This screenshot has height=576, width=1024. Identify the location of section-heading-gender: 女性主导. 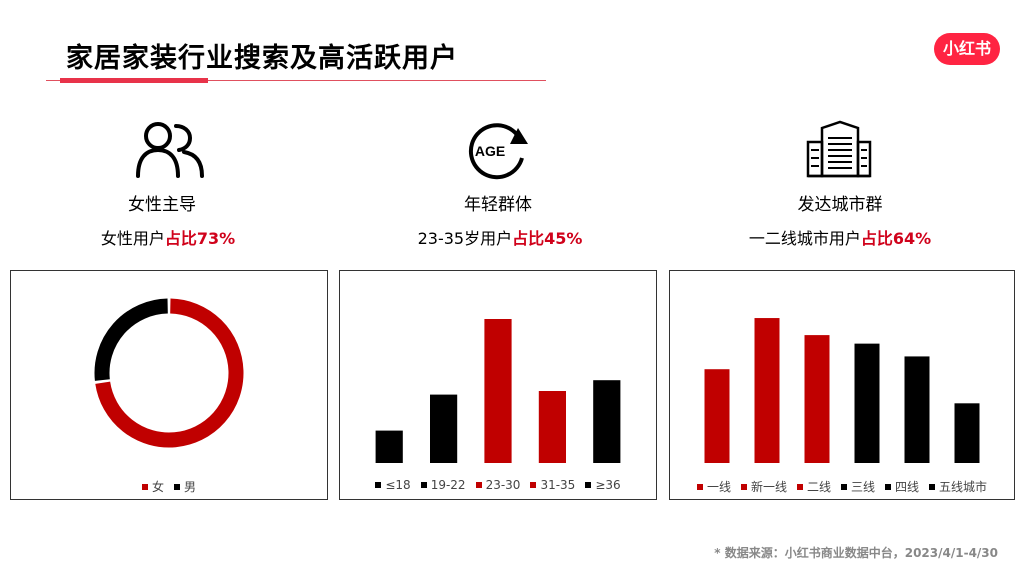
(162, 205).